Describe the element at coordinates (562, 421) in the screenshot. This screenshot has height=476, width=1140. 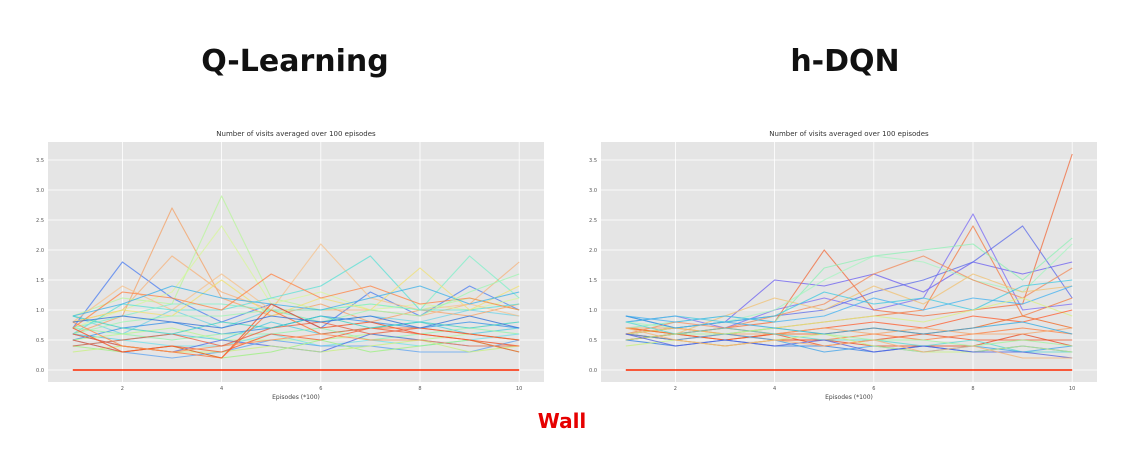
I see `wall-annotation: Wall` at that location.